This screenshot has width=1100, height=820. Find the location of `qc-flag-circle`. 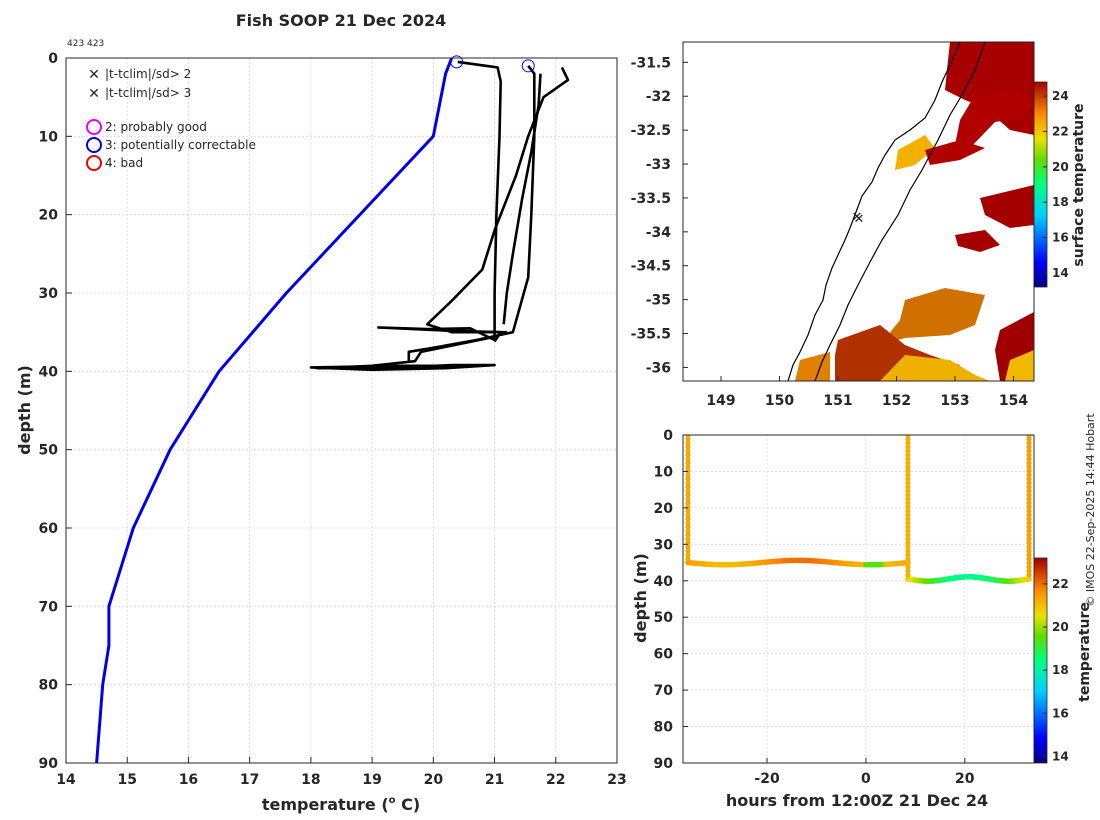

qc-flag-circle is located at coordinates (457, 62).